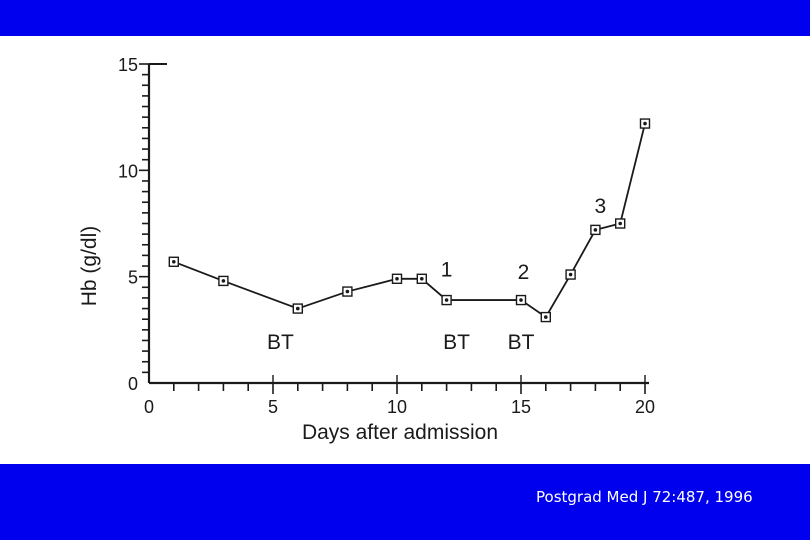 The width and height of the screenshot is (810, 540). Describe the element at coordinates (524, 272) in the screenshot. I see `annotation: 2` at that location.